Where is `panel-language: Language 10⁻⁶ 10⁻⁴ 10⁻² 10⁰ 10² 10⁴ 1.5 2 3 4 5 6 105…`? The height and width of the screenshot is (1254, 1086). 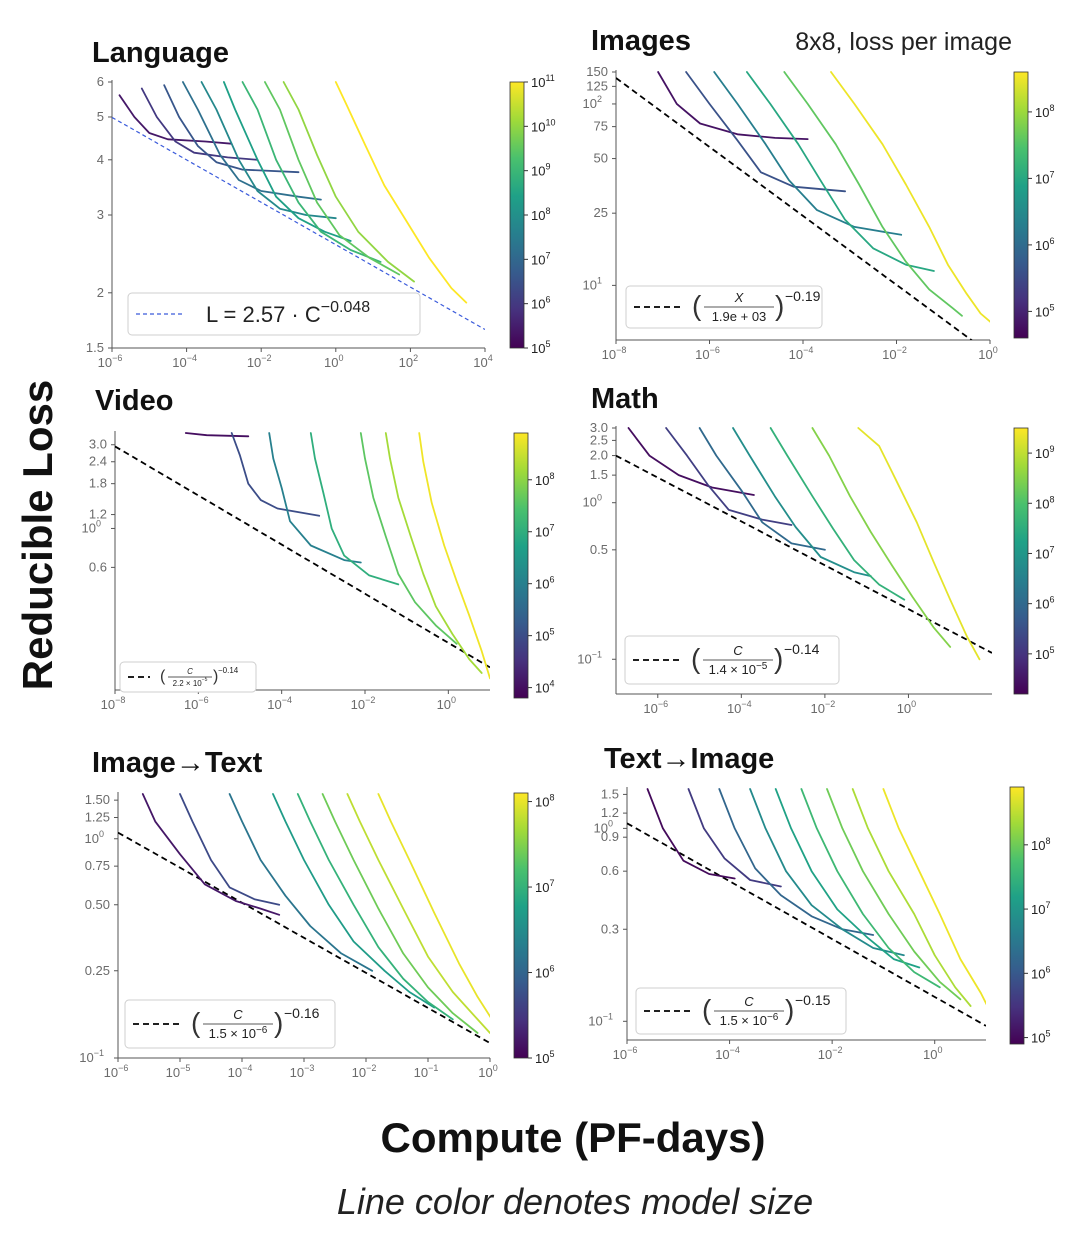 panel-language: Language 10⁻⁶ 10⁻⁴ 10⁻² 10⁰ 10² 10⁴ 1.5 2 3 4 5 6 105… is located at coordinates (321, 203).